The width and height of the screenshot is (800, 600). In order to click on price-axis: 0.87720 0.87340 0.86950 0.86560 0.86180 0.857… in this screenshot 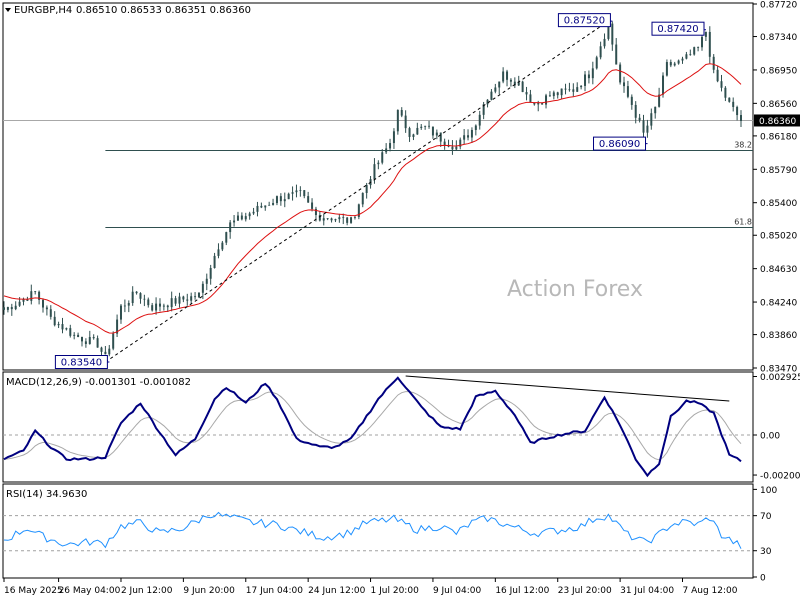, I will do `click(775, 188)`.